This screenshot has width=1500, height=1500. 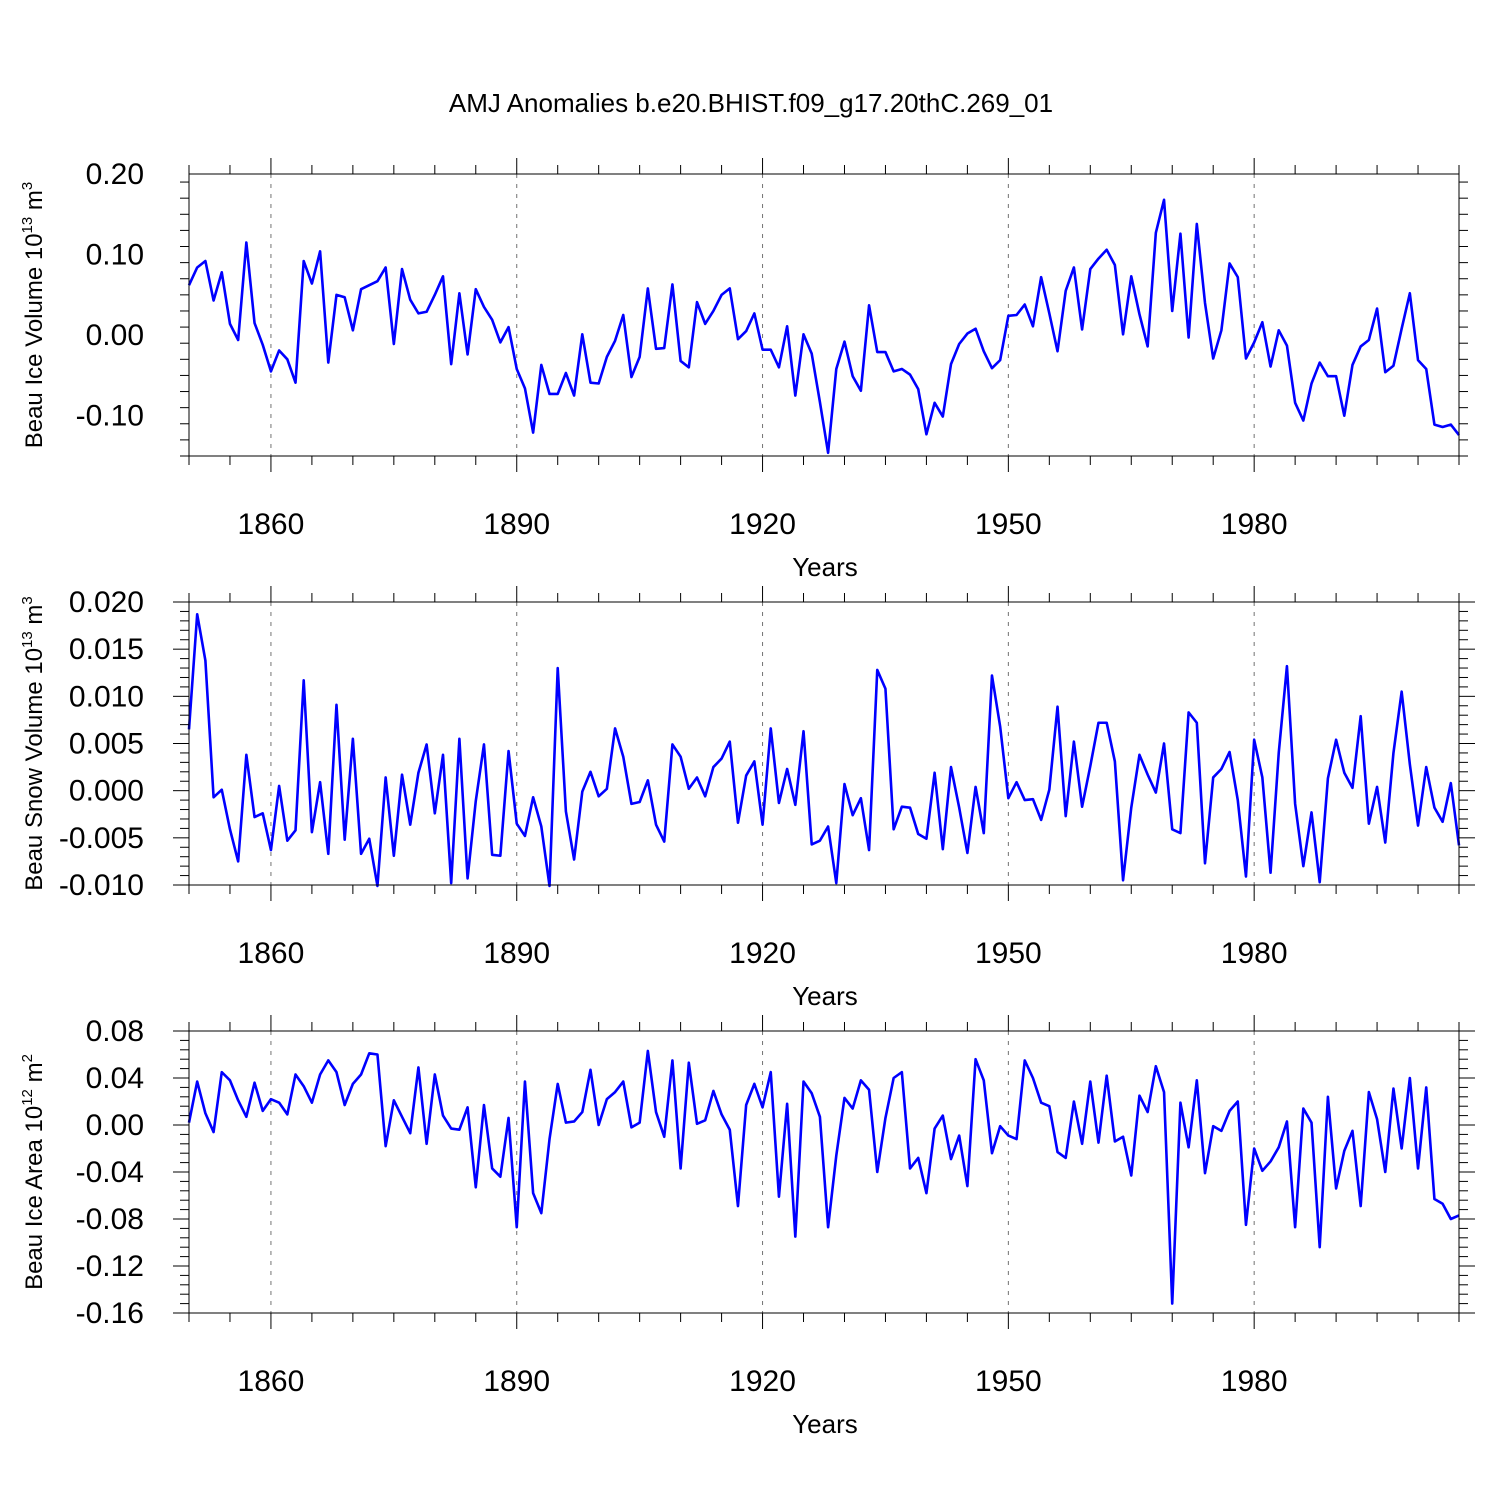 What do you see at coordinates (33, 315) in the screenshot?
I see `y-axis-label: Beau Ice Volume 1013 m3` at bounding box center [33, 315].